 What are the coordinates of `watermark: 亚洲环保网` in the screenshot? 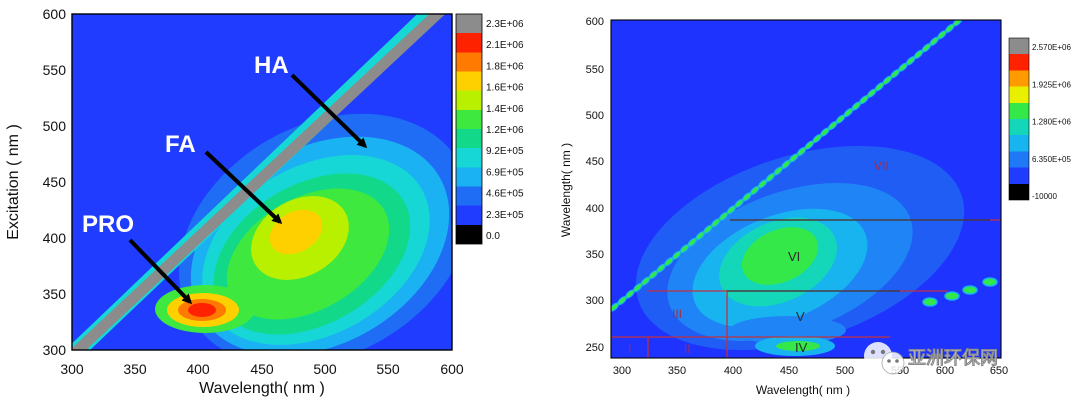 It's located at (931, 358).